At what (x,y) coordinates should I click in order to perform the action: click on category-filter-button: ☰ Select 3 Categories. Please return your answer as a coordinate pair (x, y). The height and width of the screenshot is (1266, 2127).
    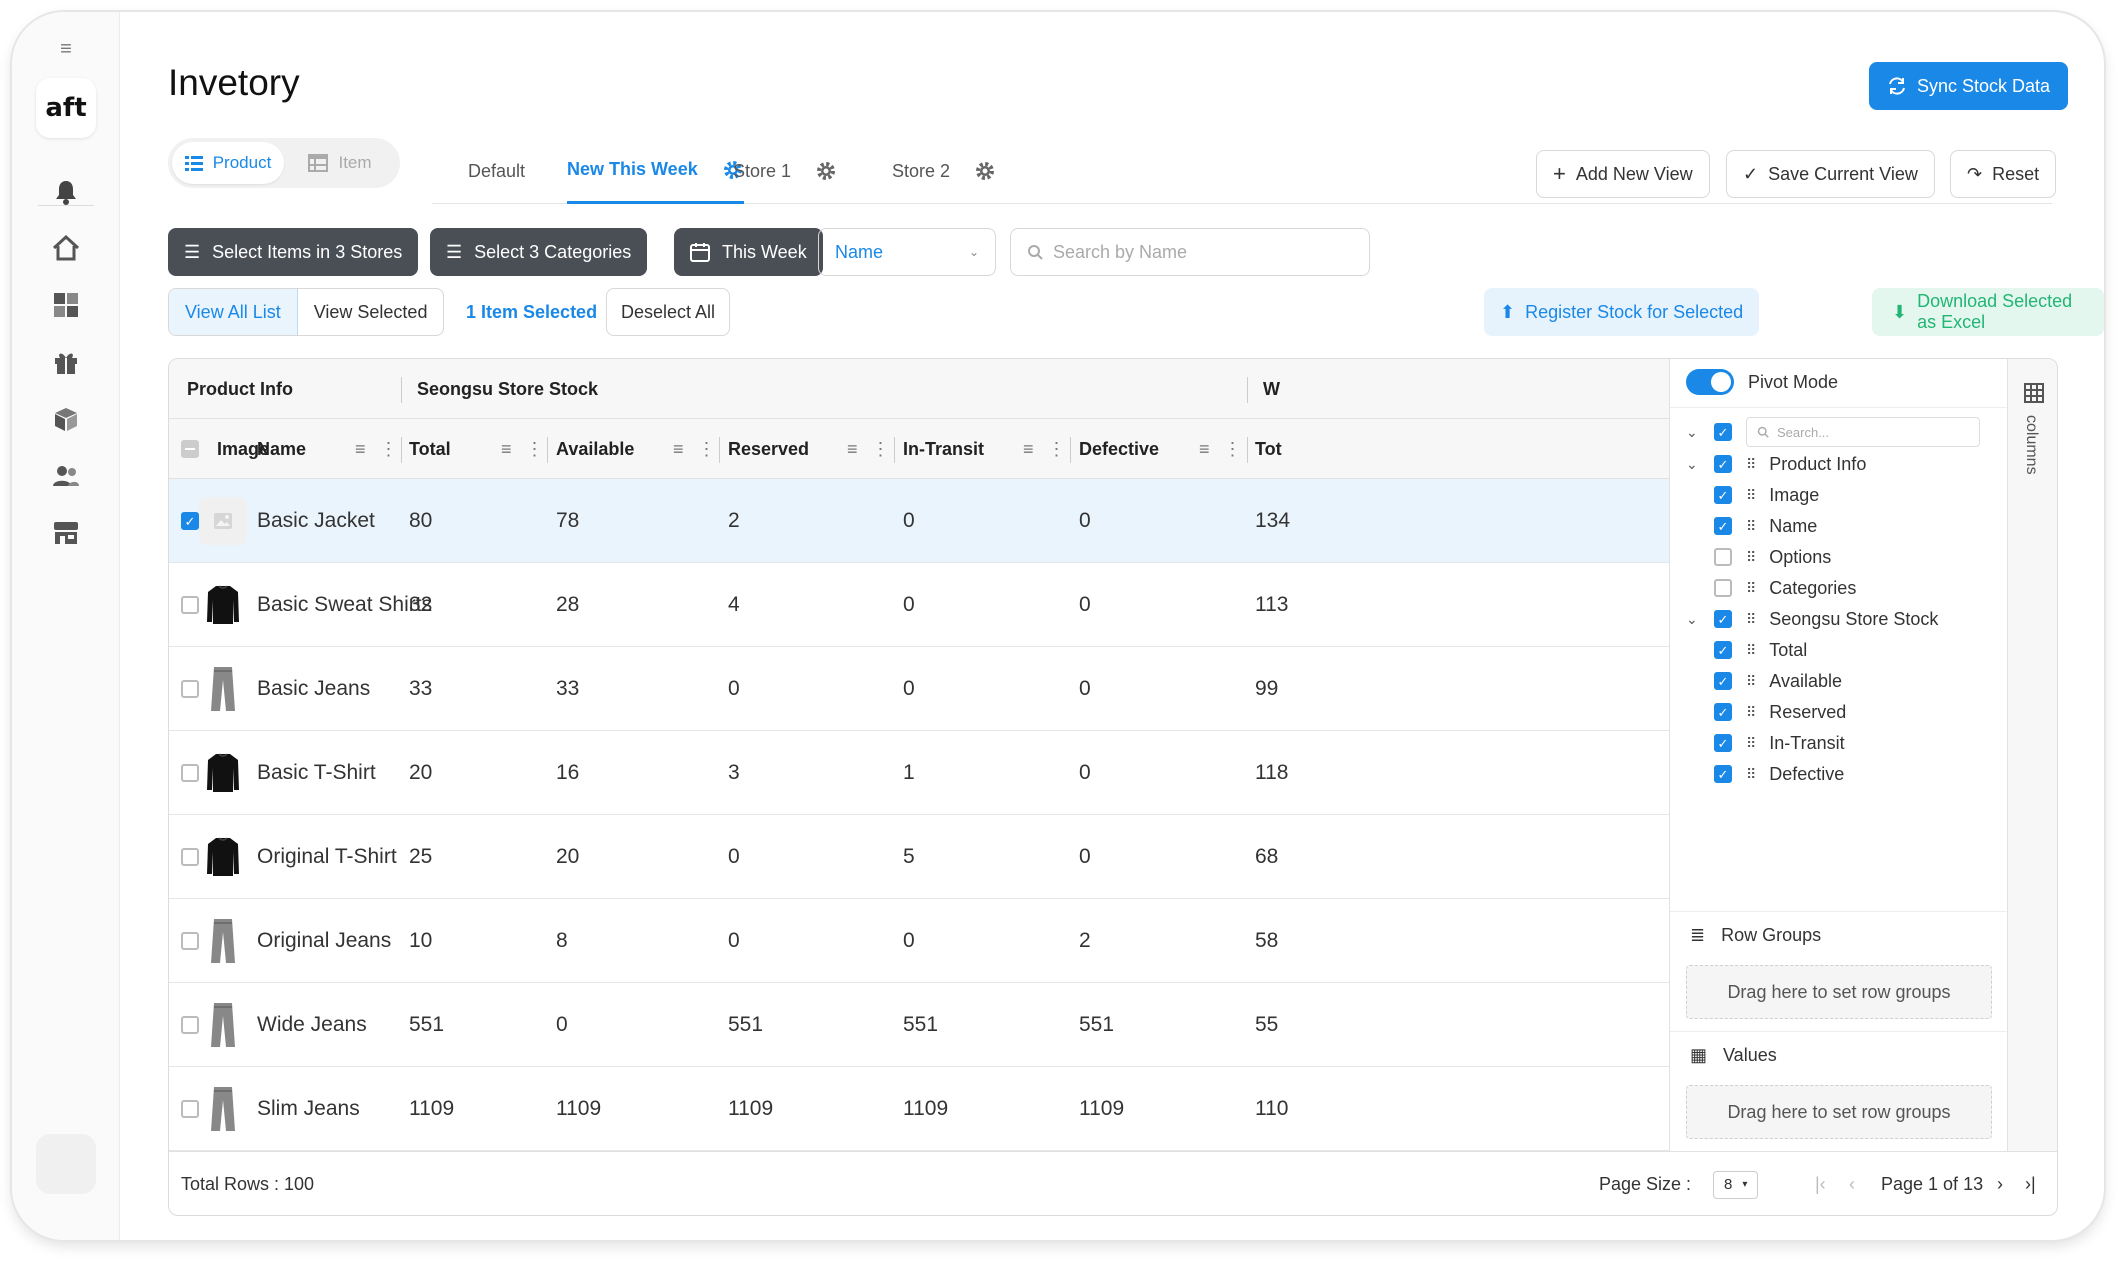
    Looking at the image, I should click on (539, 252).